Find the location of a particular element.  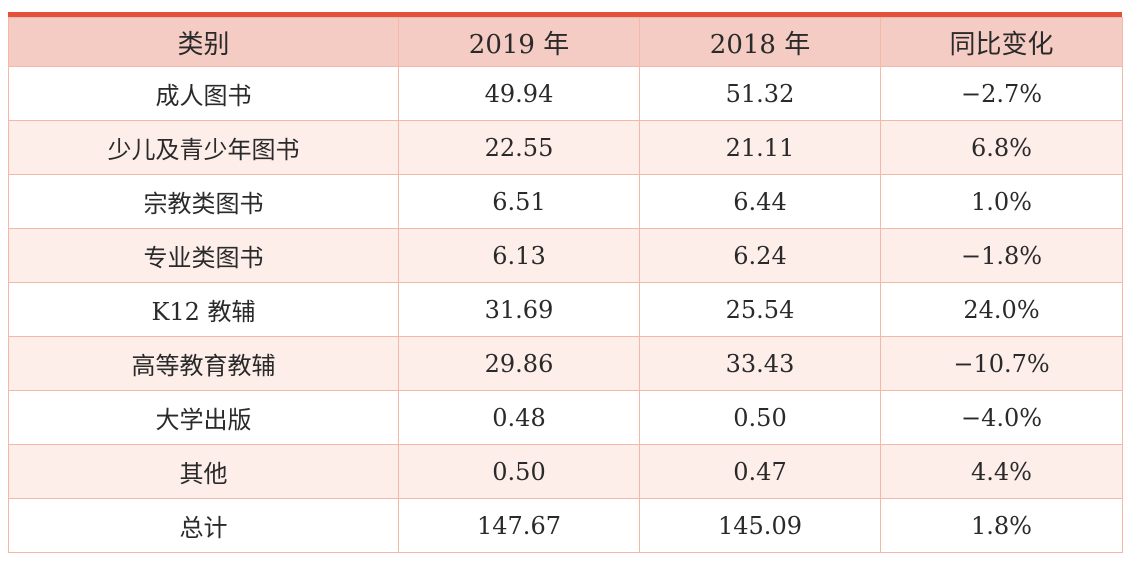

table-header: 类别 2019 年 2018 年 同比变化 is located at coordinates (565, 42).